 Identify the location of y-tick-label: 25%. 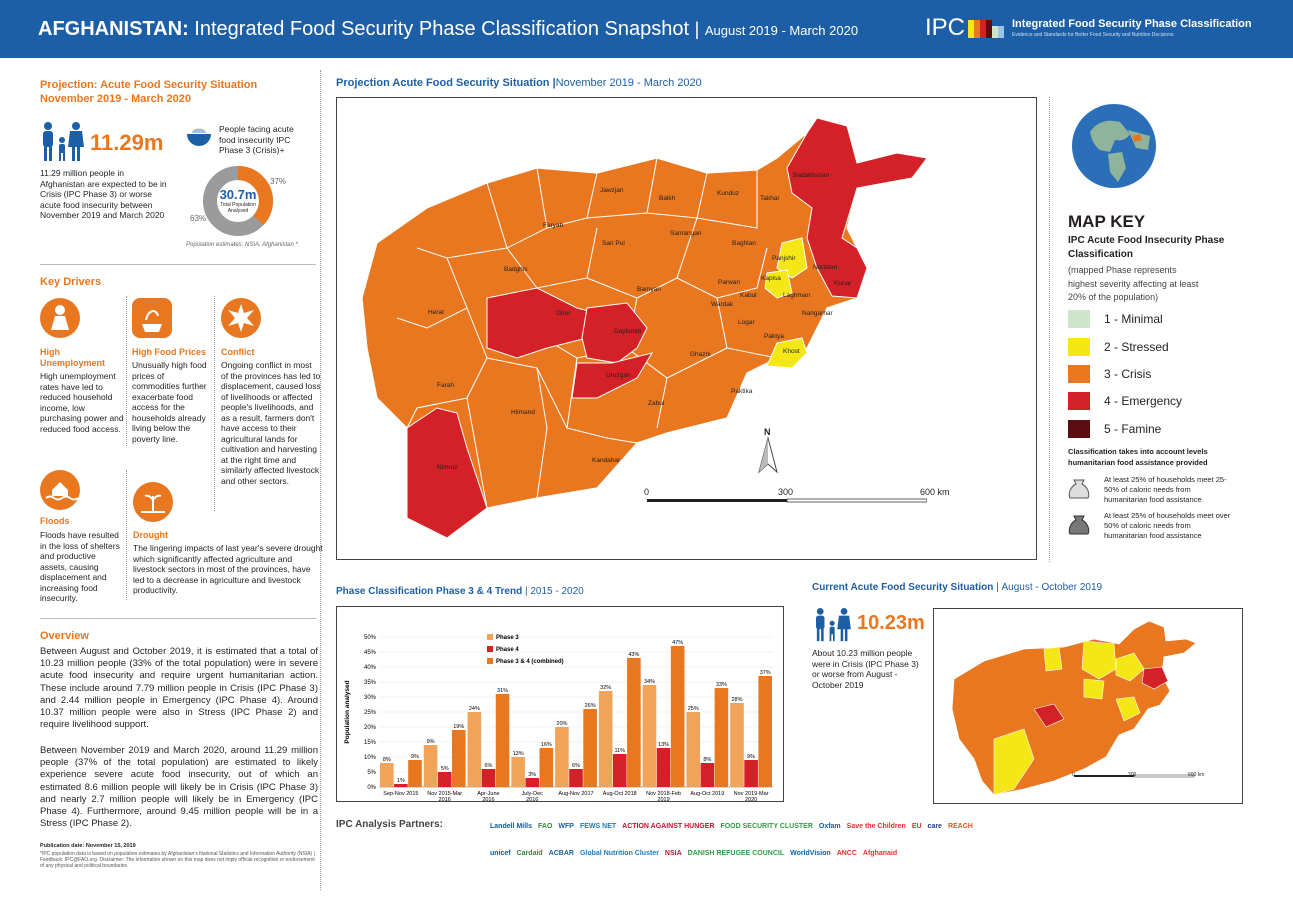
(370, 713).